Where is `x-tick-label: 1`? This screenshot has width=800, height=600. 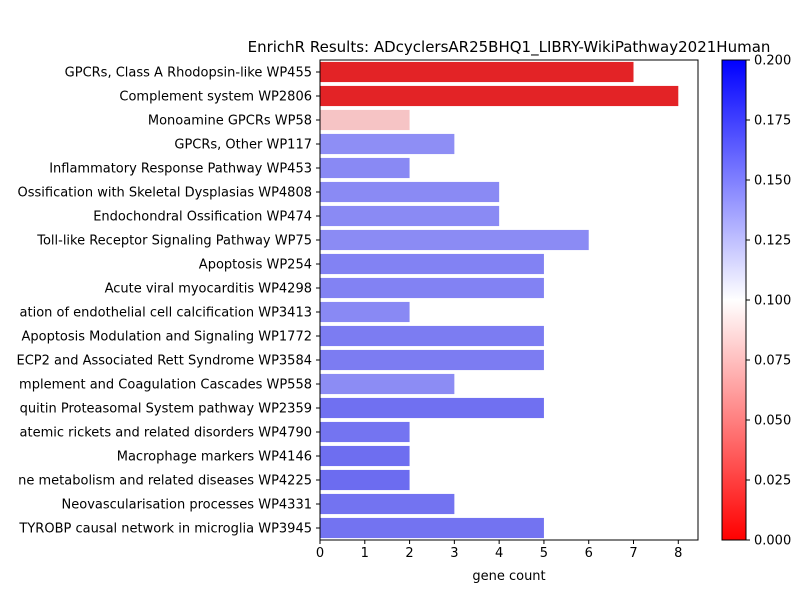 x-tick-label: 1 is located at coordinates (365, 553).